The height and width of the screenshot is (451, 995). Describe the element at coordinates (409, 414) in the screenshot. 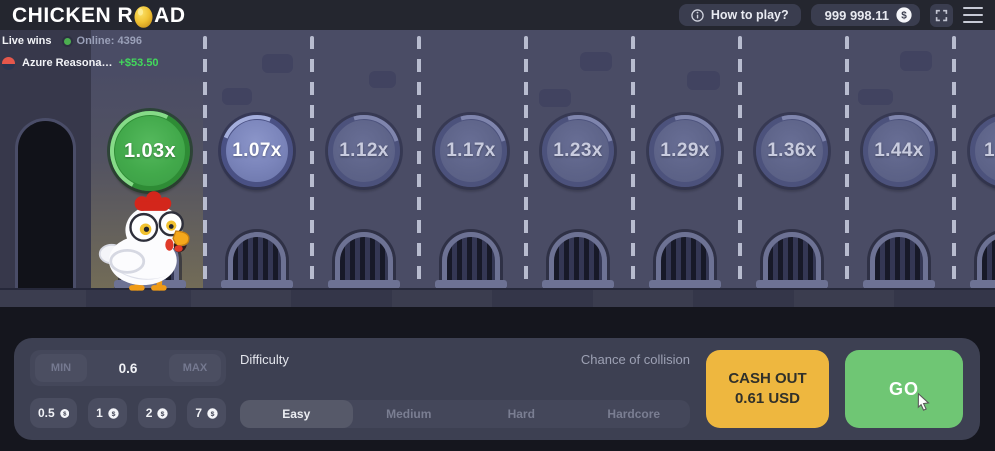

I see `tab-medium: Medium` at that location.